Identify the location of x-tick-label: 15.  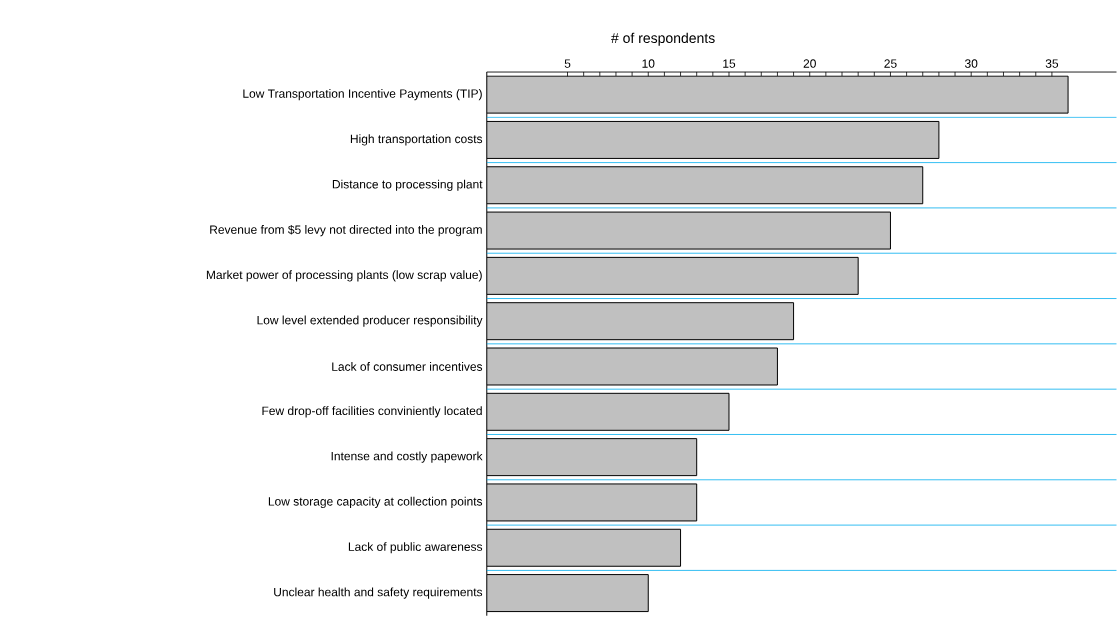
(729, 63).